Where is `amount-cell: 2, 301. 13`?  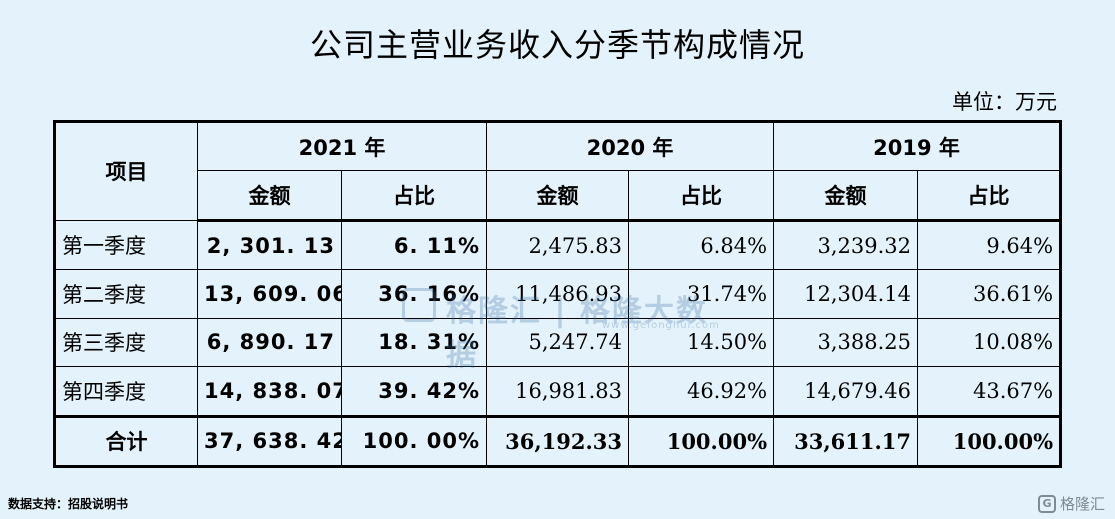 amount-cell: 2, 301. 13 is located at coordinates (269, 245).